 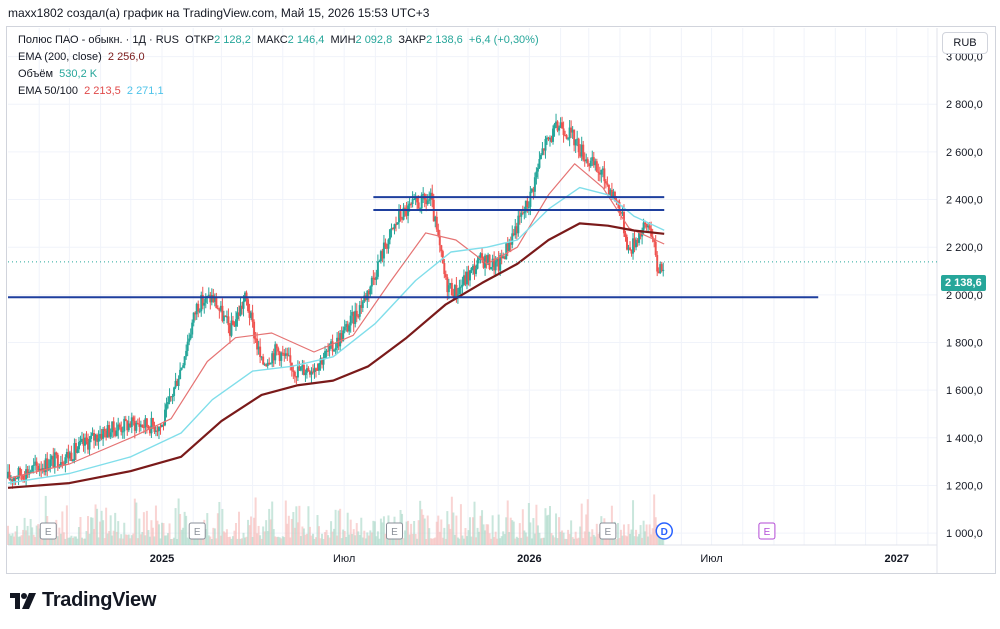 I want to click on currency-button: RUB, so click(x=965, y=43).